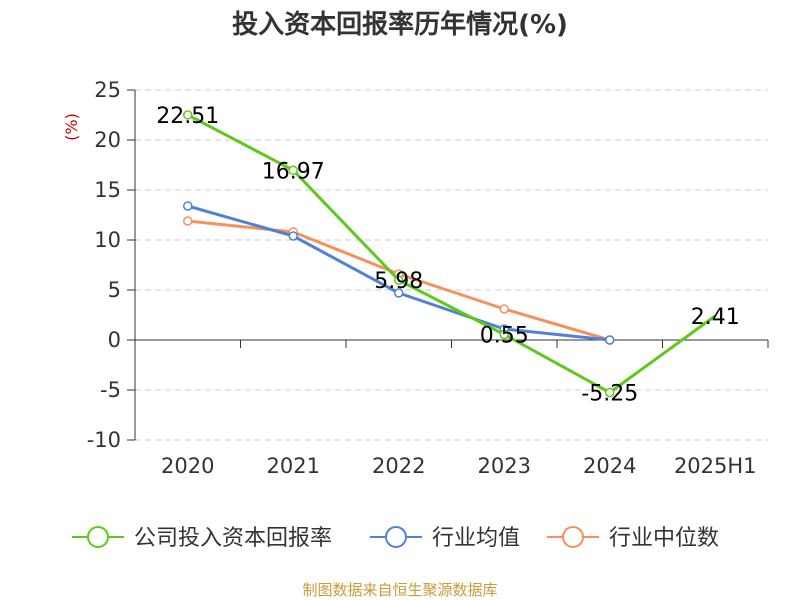 The width and height of the screenshot is (800, 600). I want to click on legend-label: 行业均值, so click(476, 538).